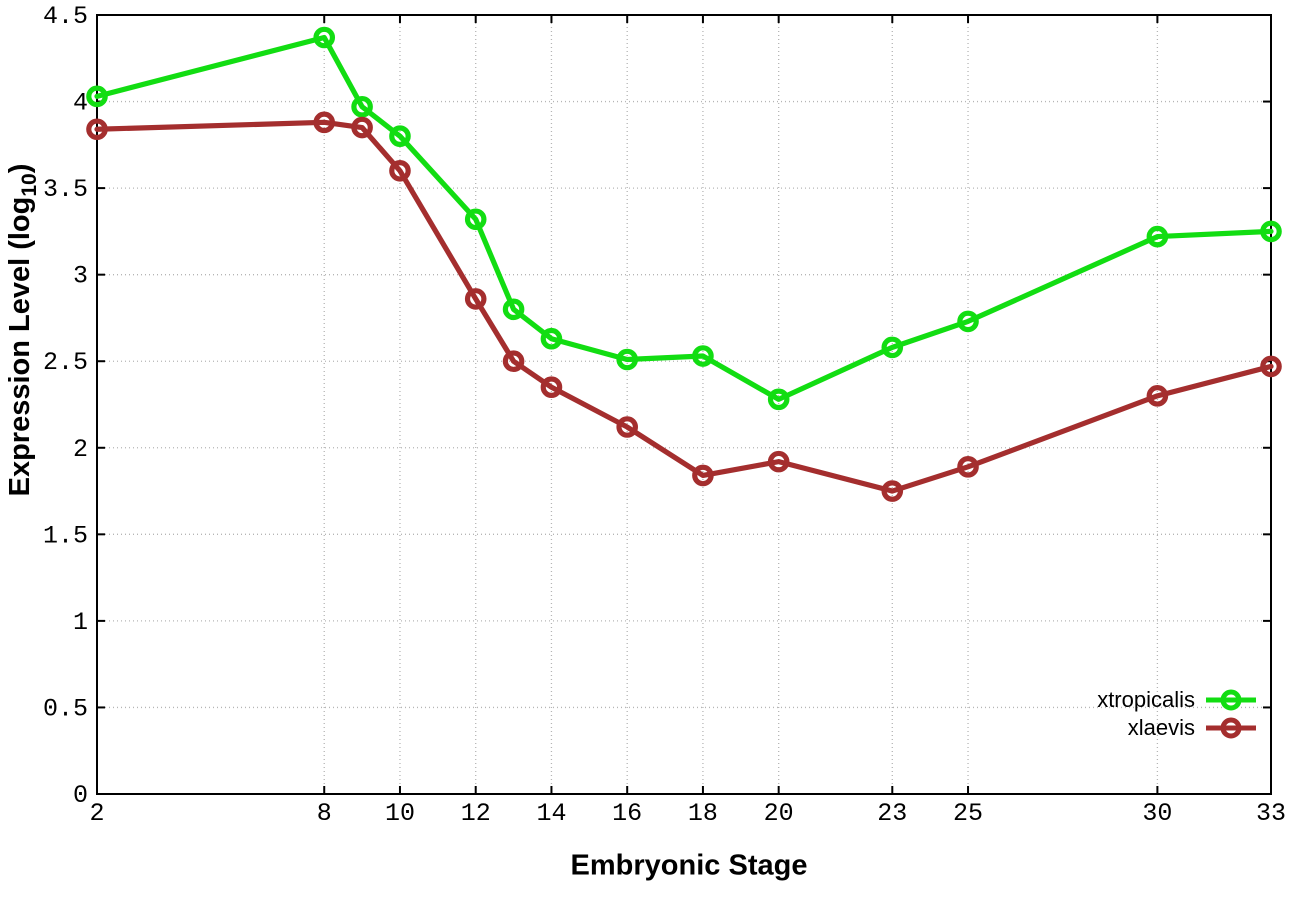  Describe the element at coordinates (80, 449) in the screenshot. I see `y-tick-label: 2` at that location.